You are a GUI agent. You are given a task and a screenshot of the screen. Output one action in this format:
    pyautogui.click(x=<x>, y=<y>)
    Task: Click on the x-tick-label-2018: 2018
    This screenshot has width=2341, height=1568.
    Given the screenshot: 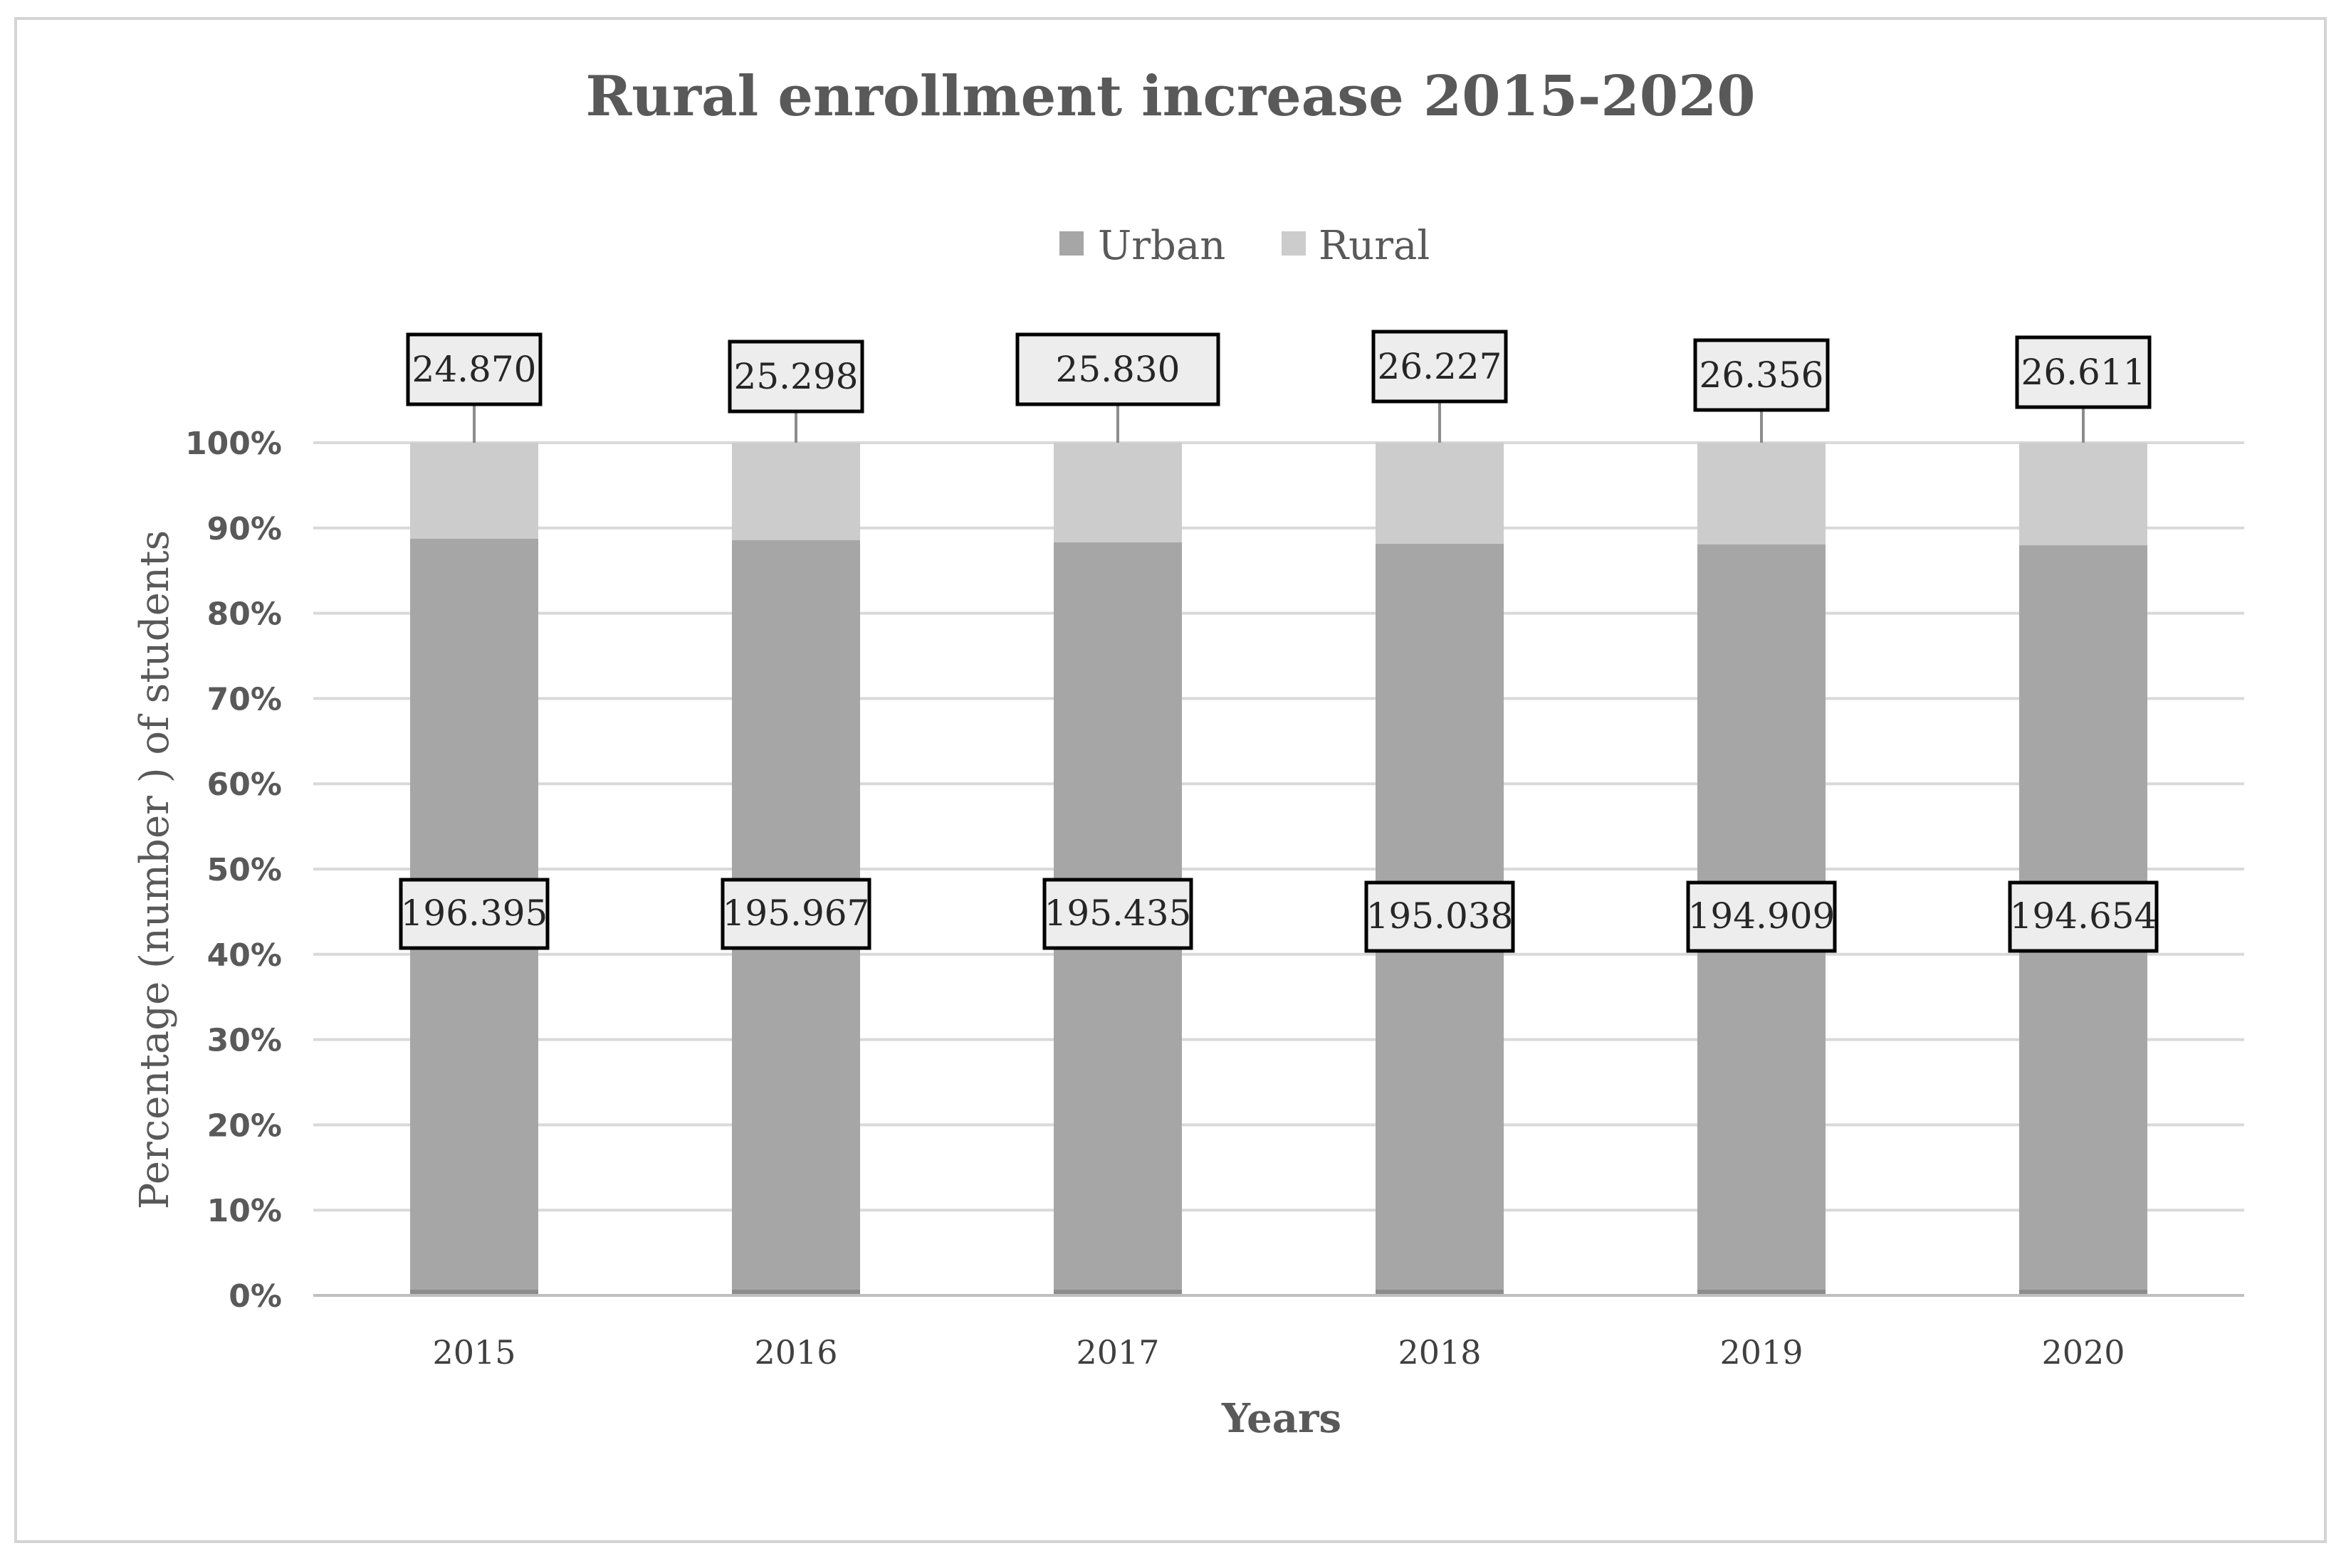 What is the action you would take?
    pyautogui.click(x=1439, y=1352)
    